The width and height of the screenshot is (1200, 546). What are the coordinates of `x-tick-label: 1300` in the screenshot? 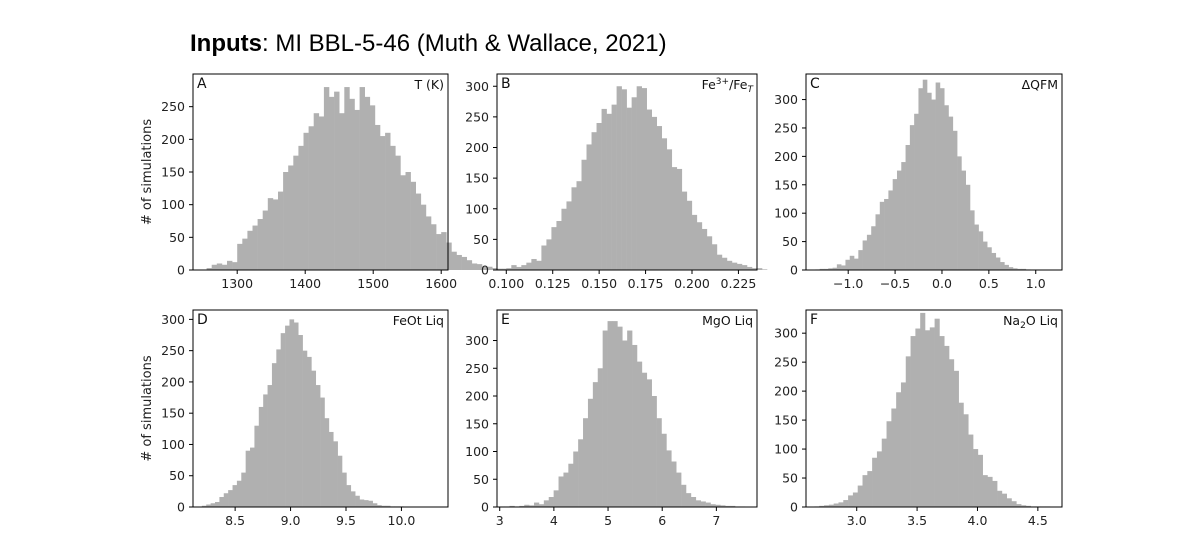 It's located at (237, 283).